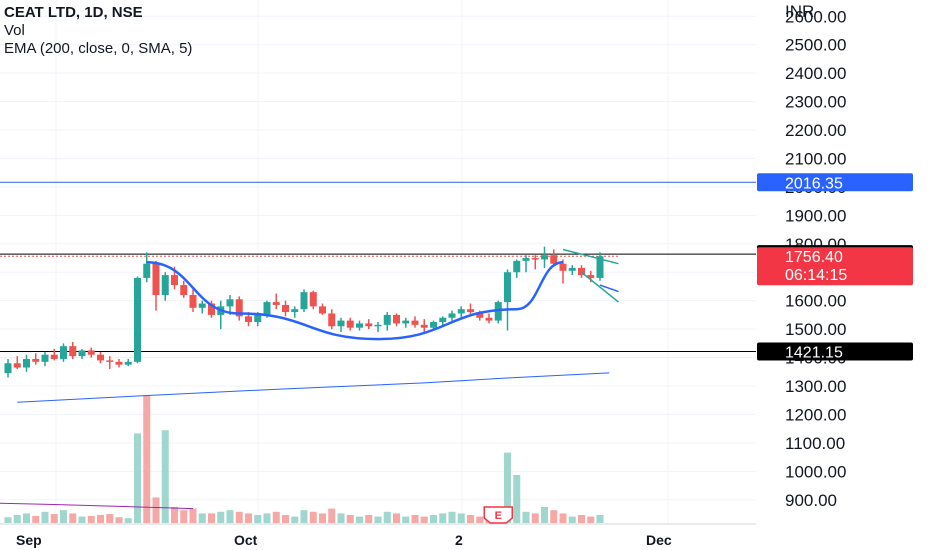 The width and height of the screenshot is (932, 550). What do you see at coordinates (811, 500) in the screenshot?
I see `price-tick-label: 900.00` at bounding box center [811, 500].